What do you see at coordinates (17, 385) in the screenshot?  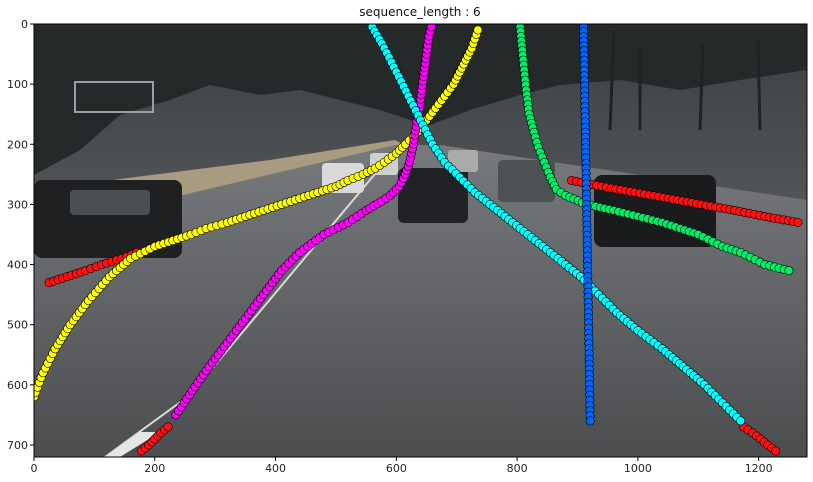 I see `y-tick-label: 600` at bounding box center [17, 385].